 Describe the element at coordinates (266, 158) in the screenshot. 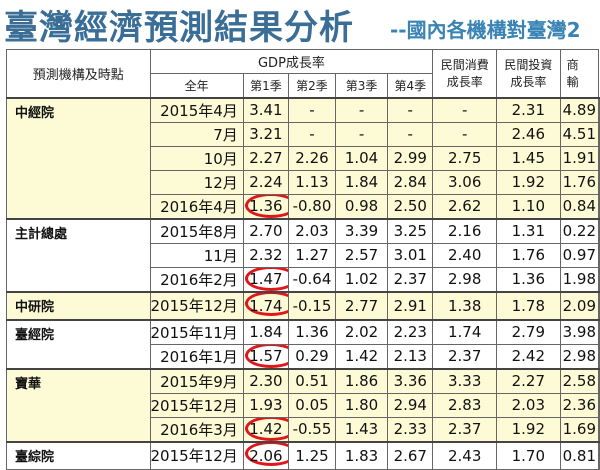

I see `gdp-fy-cell: 2.27` at that location.